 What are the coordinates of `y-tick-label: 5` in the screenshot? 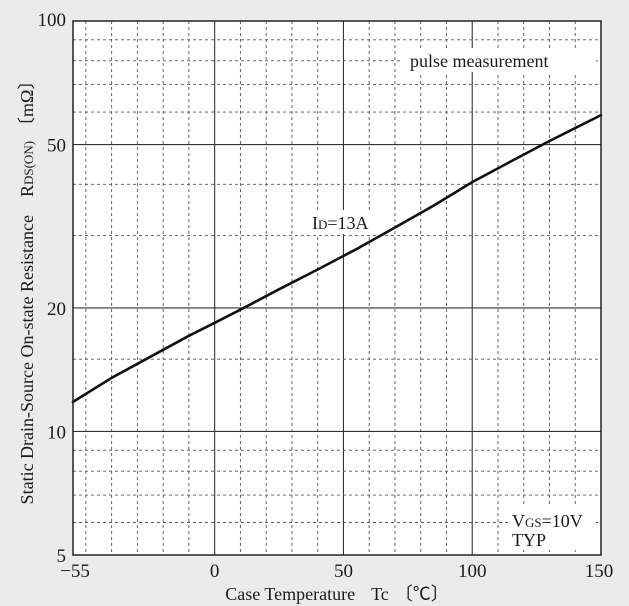 It's located at (62, 556).